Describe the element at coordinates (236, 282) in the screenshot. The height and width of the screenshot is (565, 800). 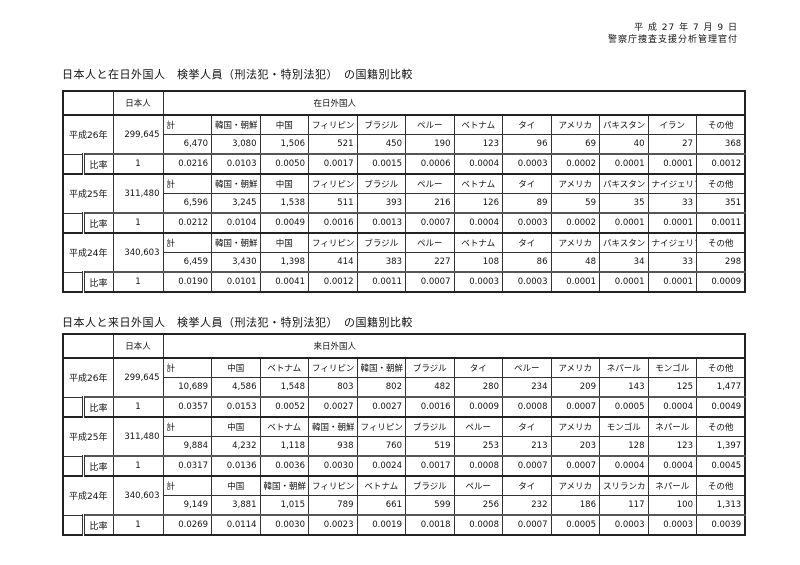
I see `ratio-cell: 0.0101` at that location.